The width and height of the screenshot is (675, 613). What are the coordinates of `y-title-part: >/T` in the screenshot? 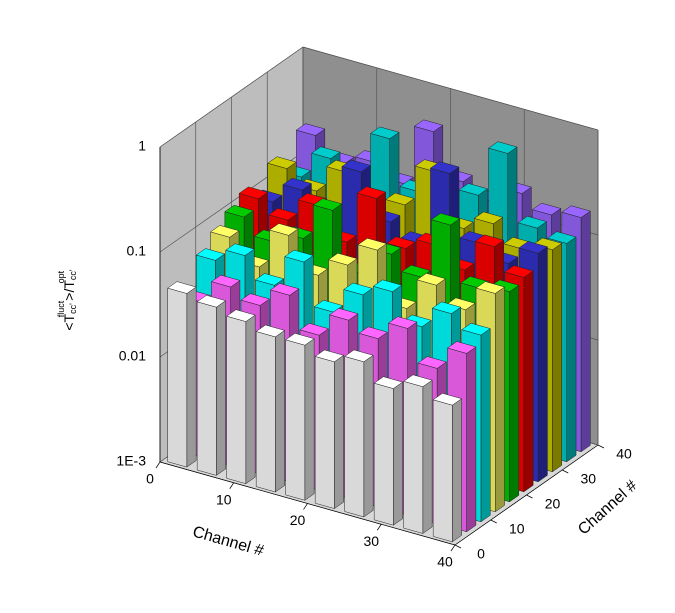 It's located at (69, 290).